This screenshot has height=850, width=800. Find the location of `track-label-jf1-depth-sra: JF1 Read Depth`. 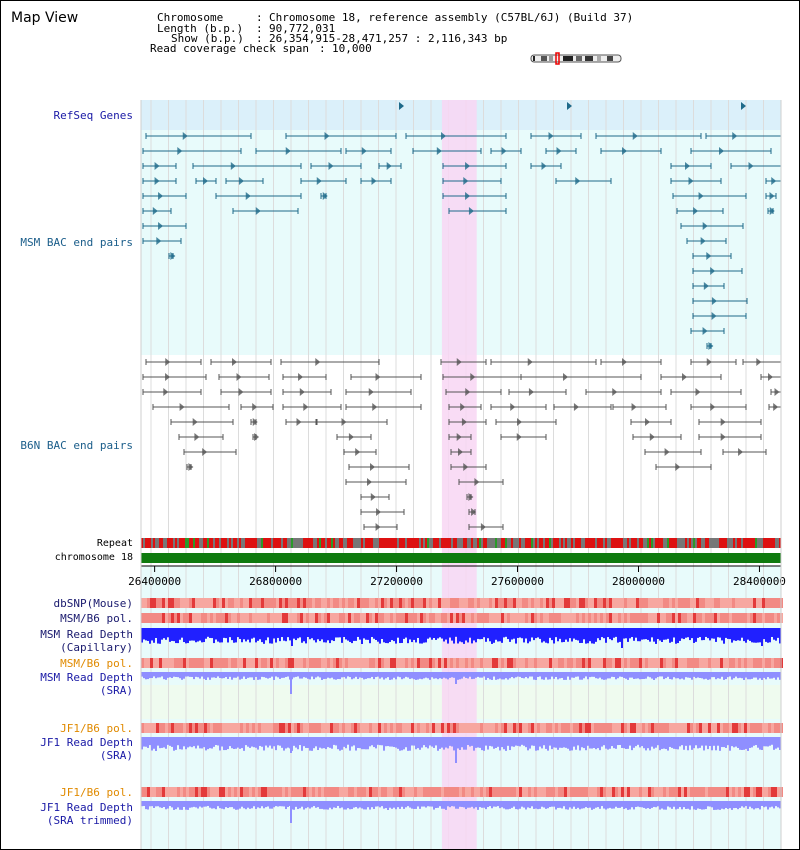

track-label-jf1-depth-sra: JF1 Read Depth is located at coordinates (86, 742).